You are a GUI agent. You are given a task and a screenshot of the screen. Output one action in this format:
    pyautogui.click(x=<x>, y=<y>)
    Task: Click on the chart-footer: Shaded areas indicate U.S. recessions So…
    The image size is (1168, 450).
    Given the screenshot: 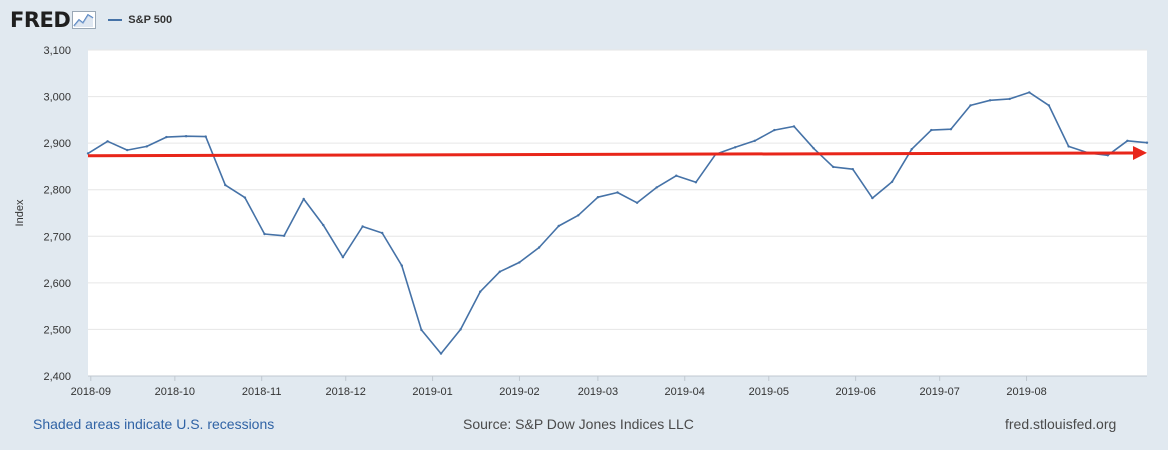 What is the action you would take?
    pyautogui.click(x=584, y=426)
    